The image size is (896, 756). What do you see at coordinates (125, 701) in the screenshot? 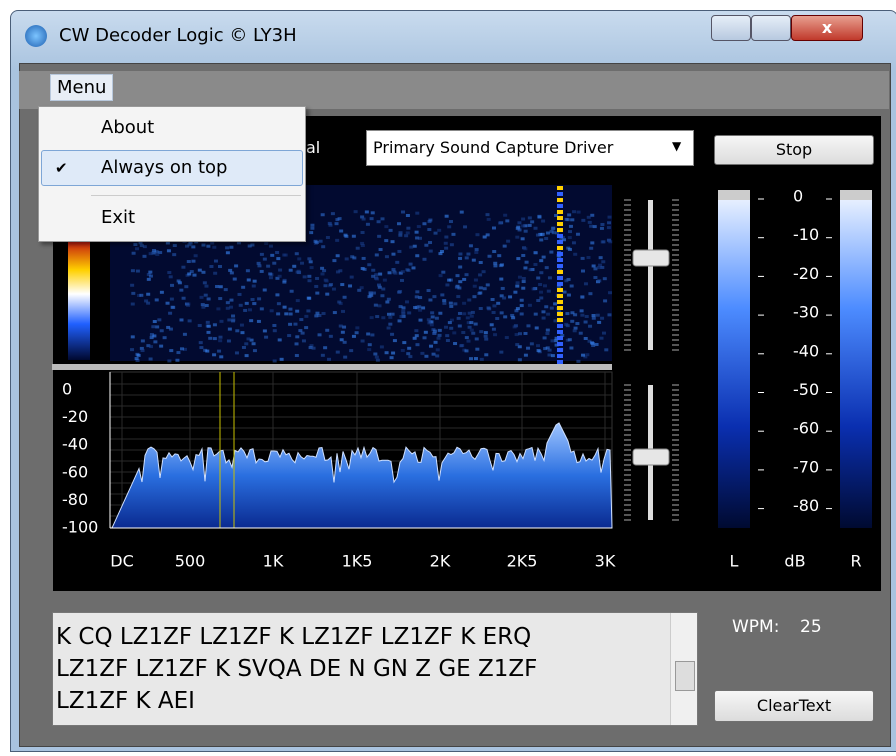
I see `decoded-line: LZ1ZF K AEI` at bounding box center [125, 701].